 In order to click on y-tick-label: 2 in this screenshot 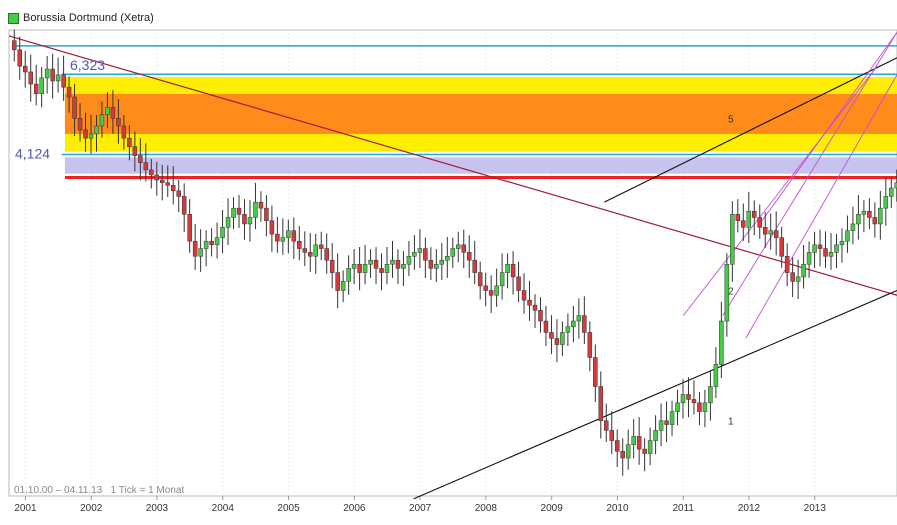, I will do `click(731, 291)`.